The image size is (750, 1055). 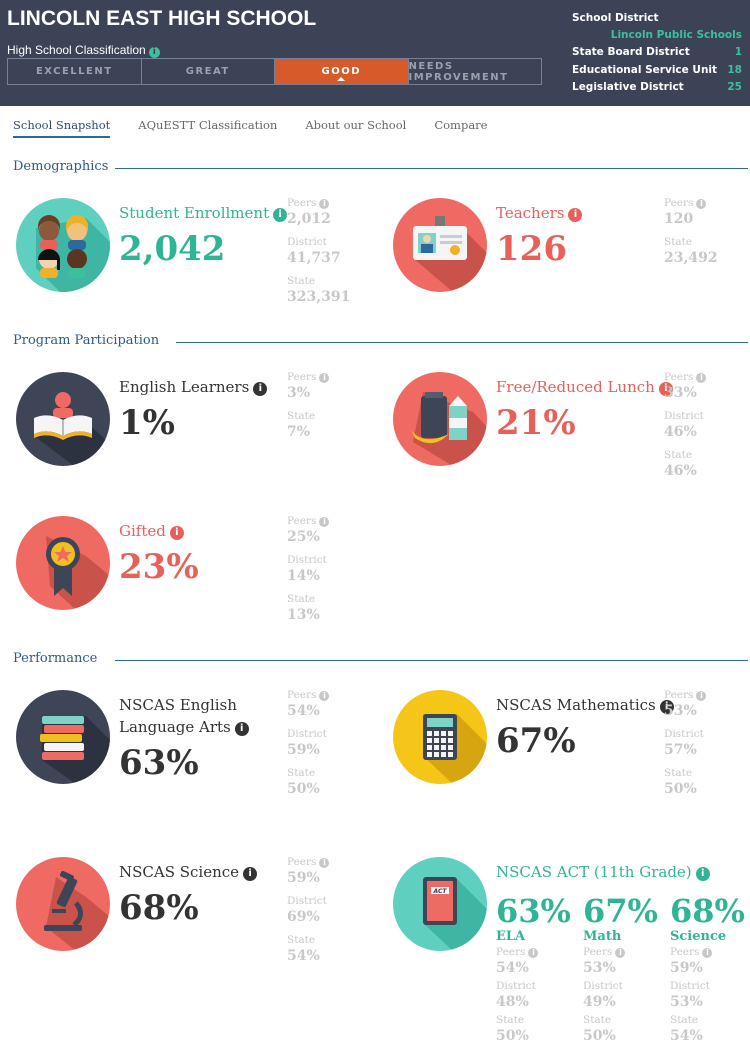 I want to click on book-stack-icon, so click(x=63, y=737).